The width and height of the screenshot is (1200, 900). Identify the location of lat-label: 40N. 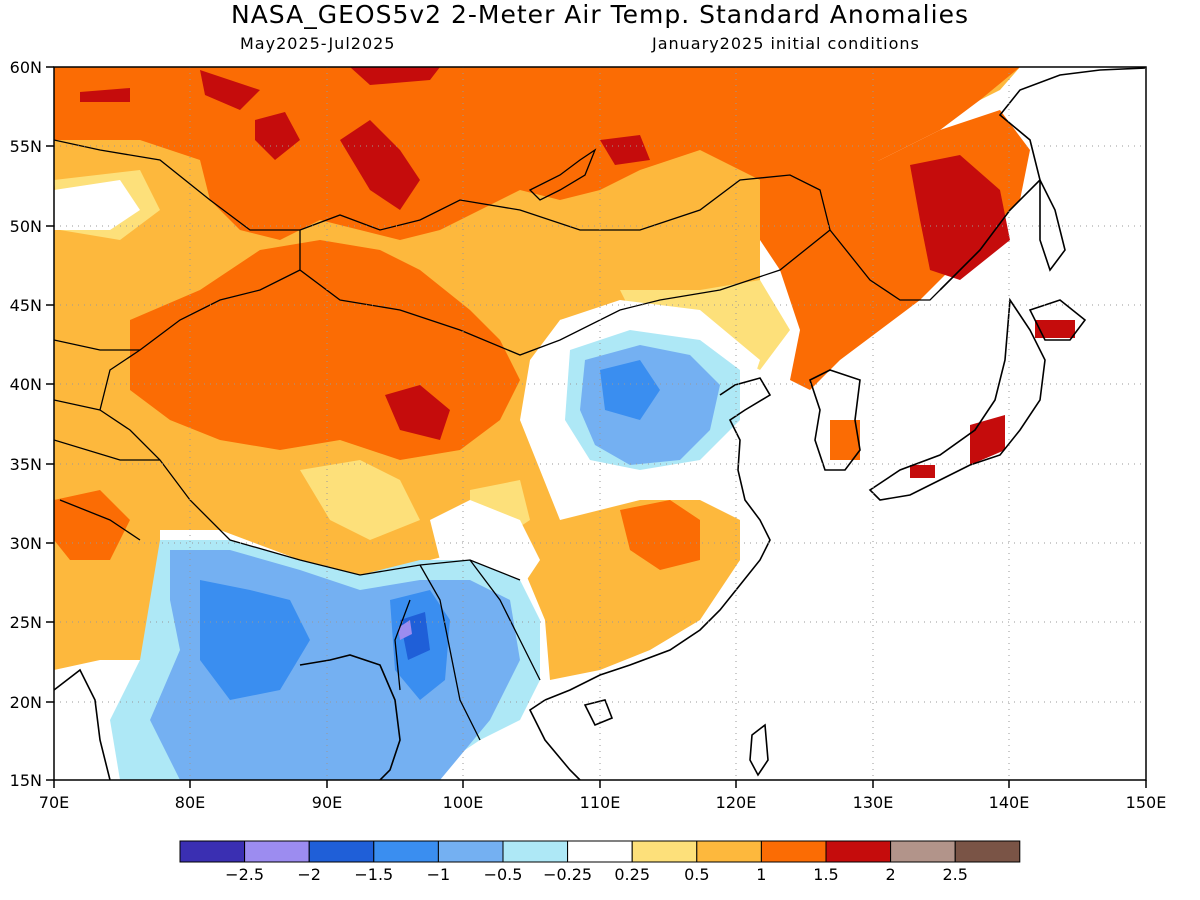
(26, 384).